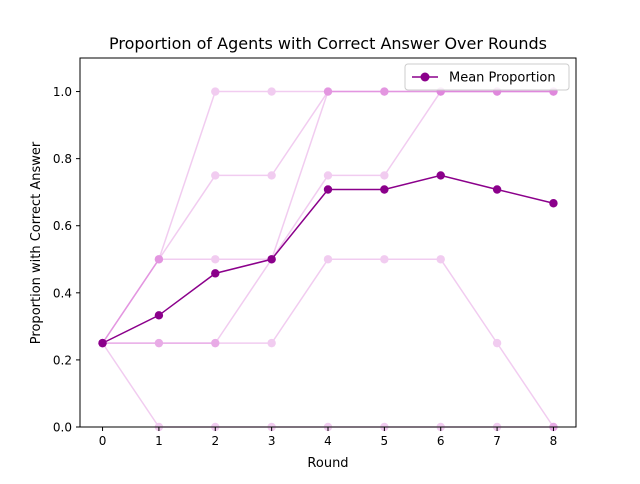 The height and width of the screenshot is (484, 640). Describe the element at coordinates (425, 77) in the screenshot. I see `legend-marker-mean-proportion` at that location.